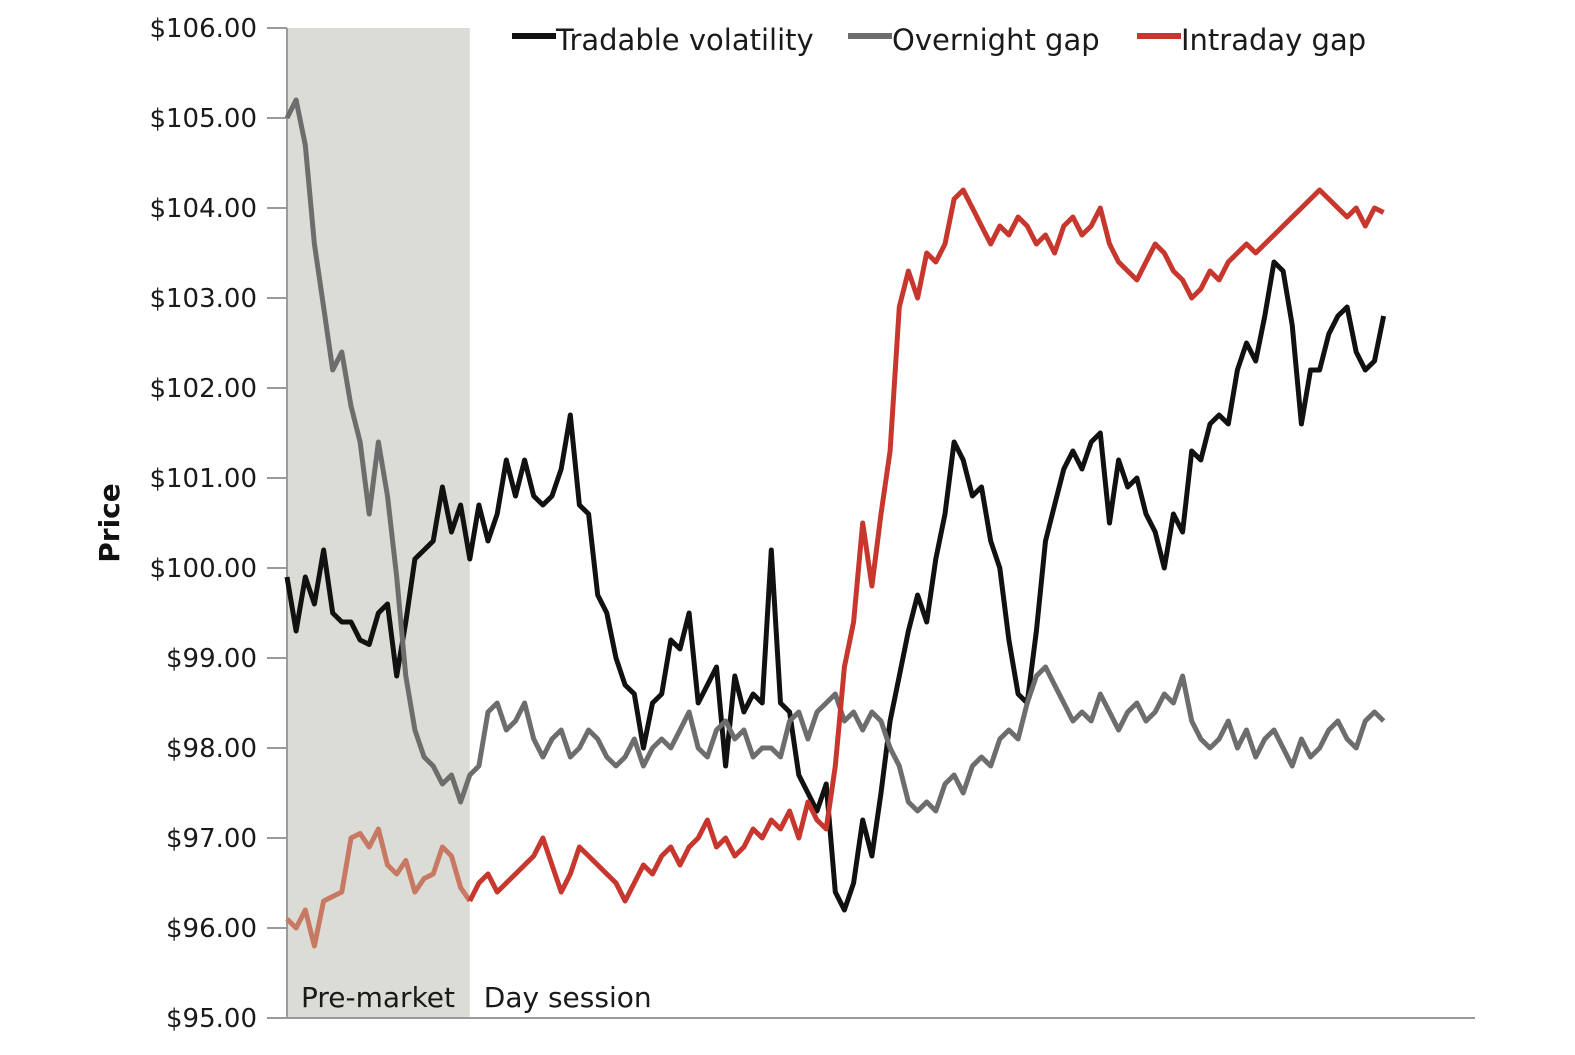  I want to click on legend-label-tradable-volatility: Tradable volatility, so click(684, 40).